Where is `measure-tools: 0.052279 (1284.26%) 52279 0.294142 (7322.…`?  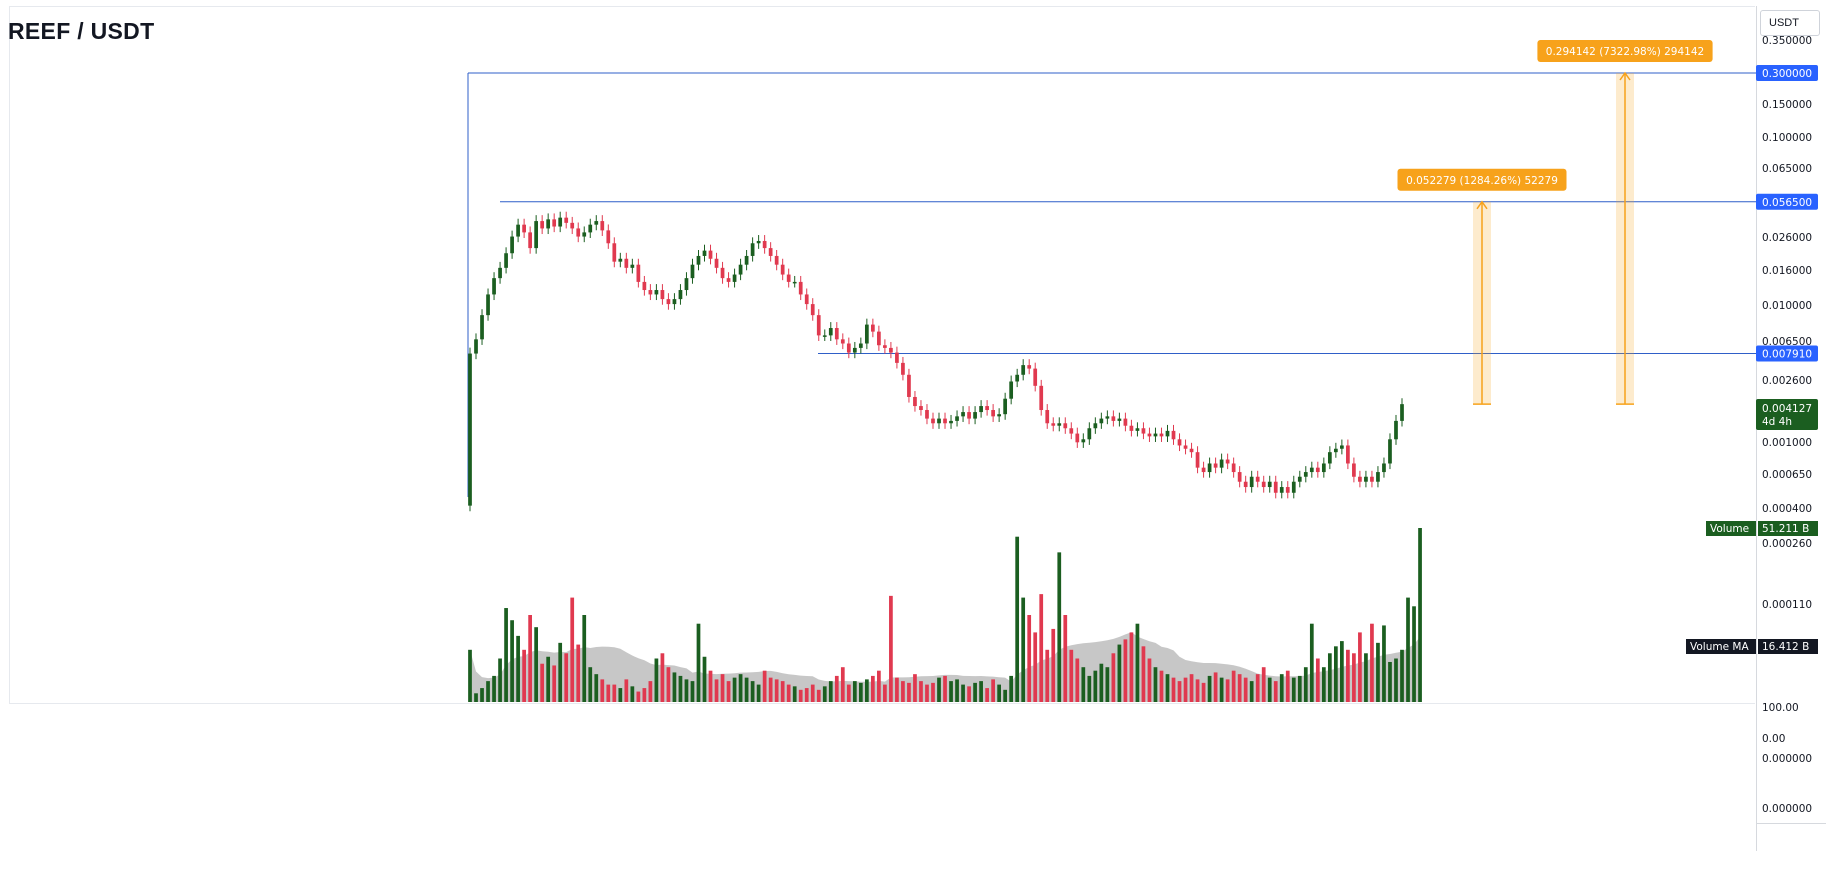
measure-tools: 0.052279 (1284.26%) 52279 0.294142 (7322.… is located at coordinates (1555, 222).